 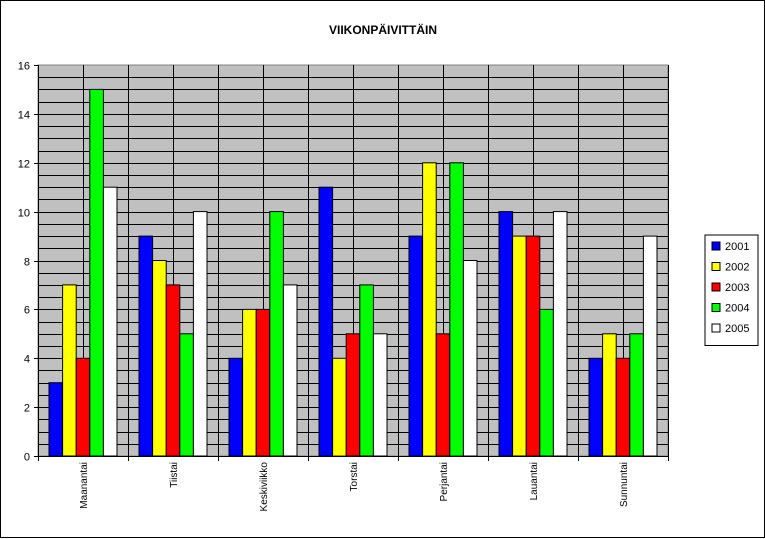 What do you see at coordinates (609, 395) in the screenshot?
I see `bar-2002-sunnuntai` at bounding box center [609, 395].